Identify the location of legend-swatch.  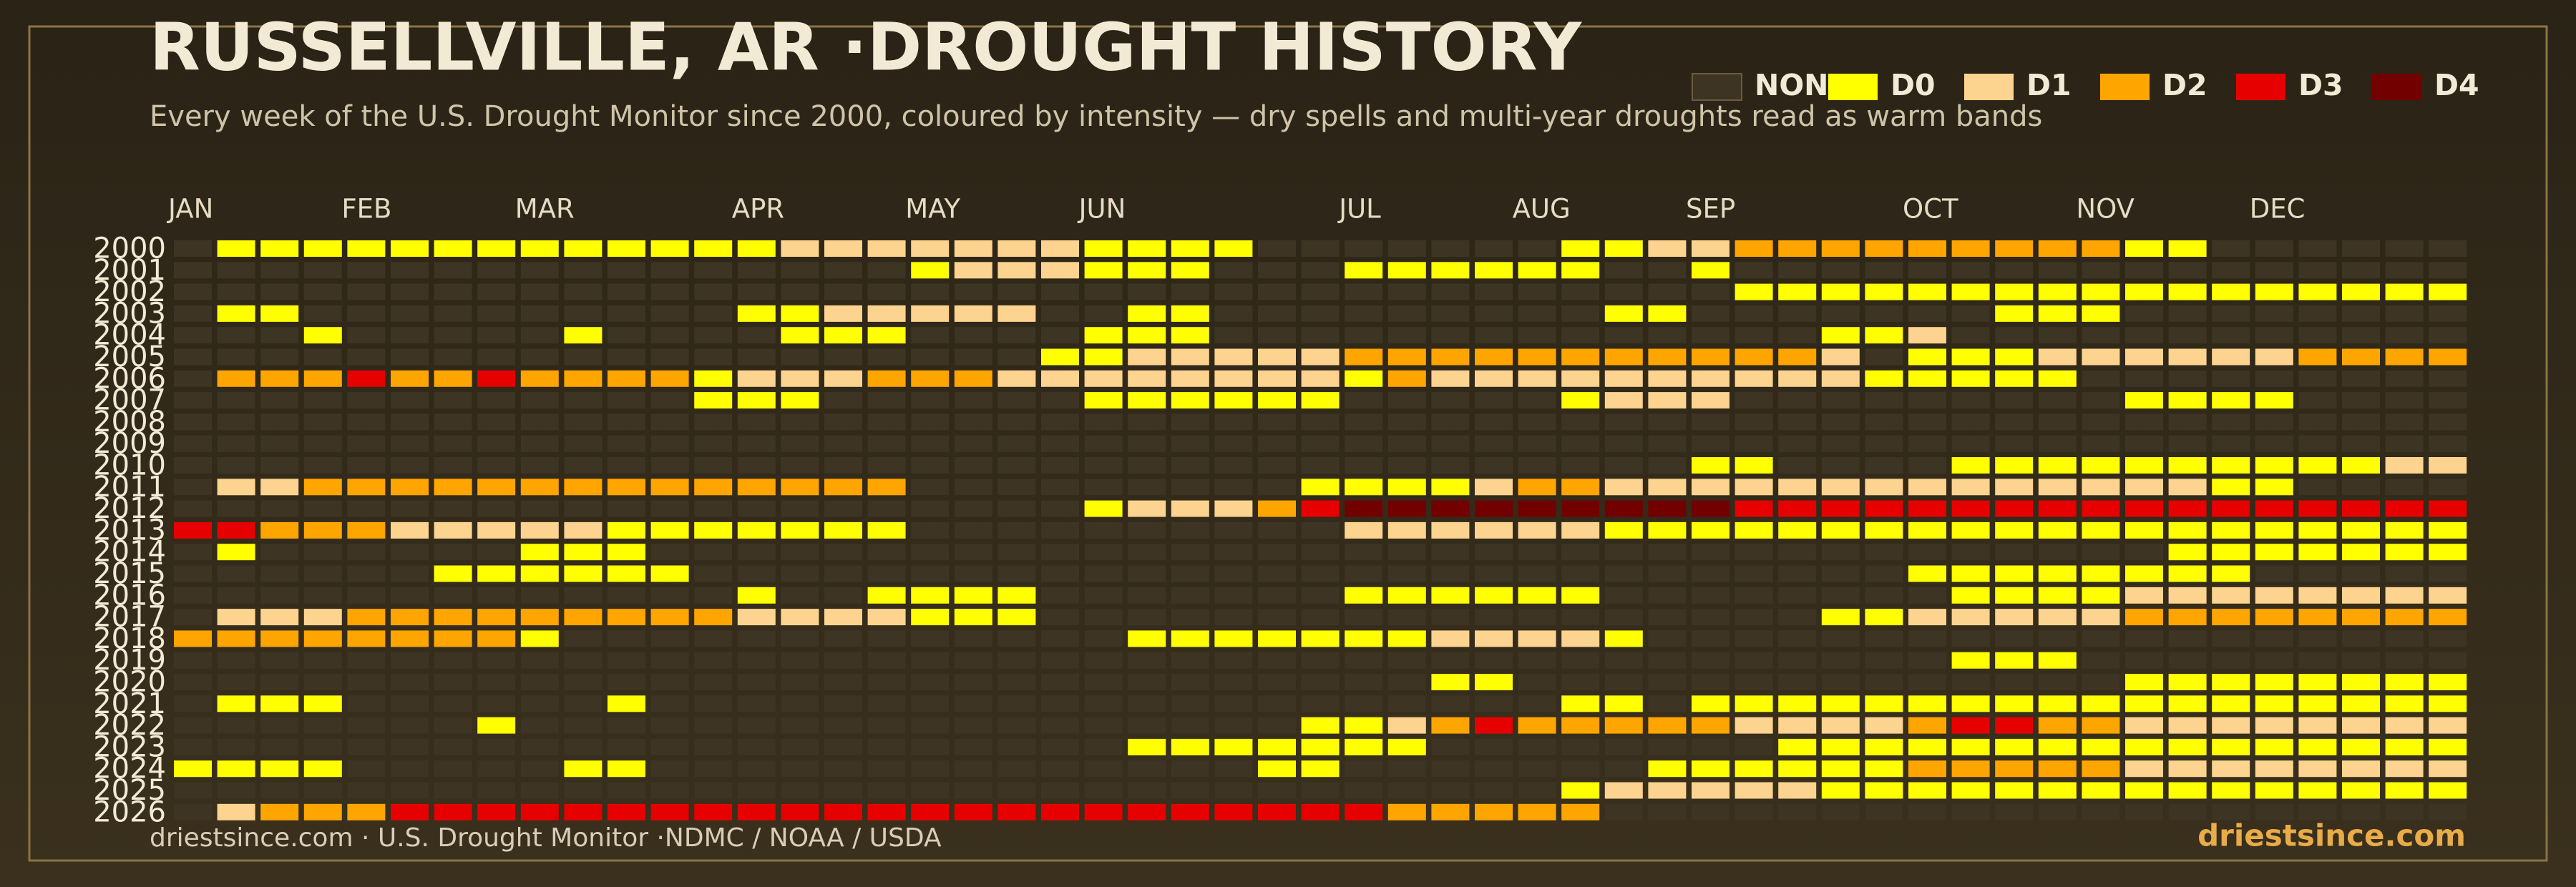
(1853, 87).